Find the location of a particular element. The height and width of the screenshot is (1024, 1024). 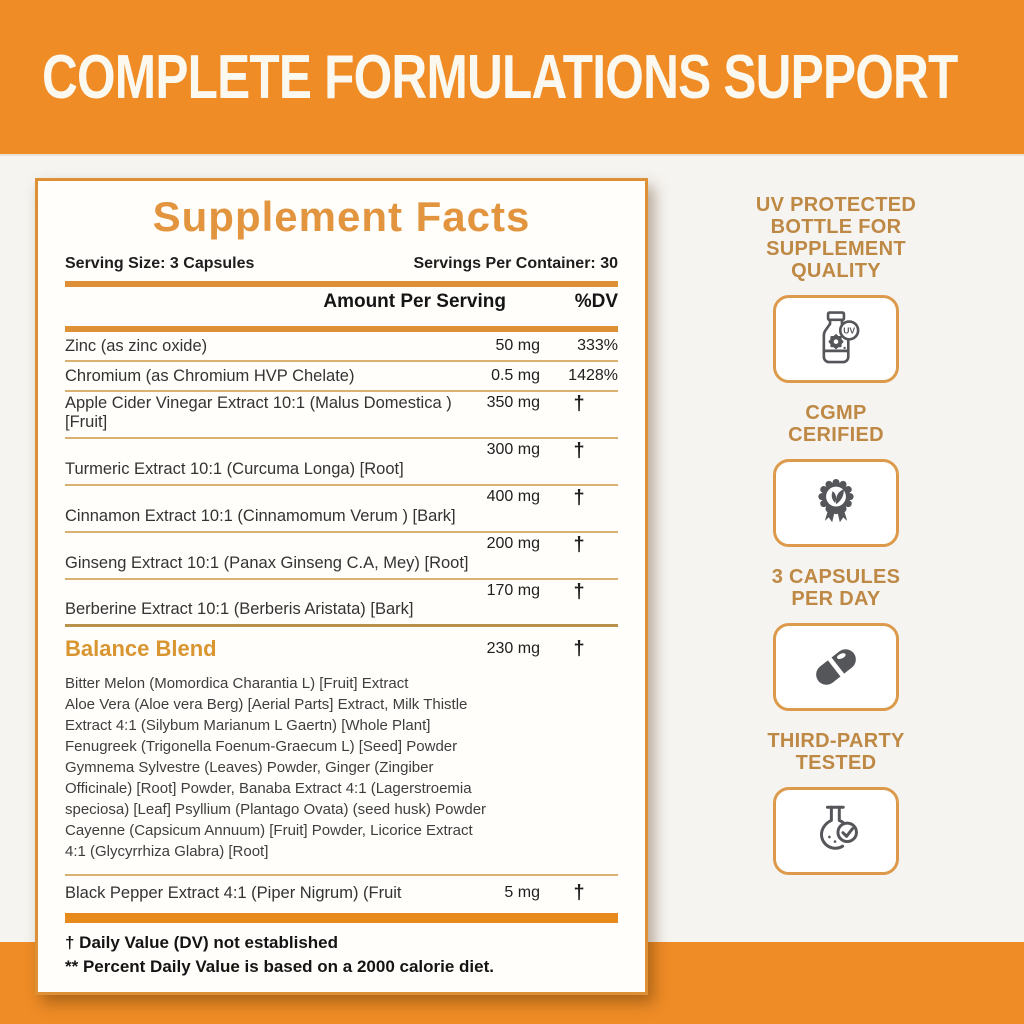

feature-box-capsules is located at coordinates (836, 667).